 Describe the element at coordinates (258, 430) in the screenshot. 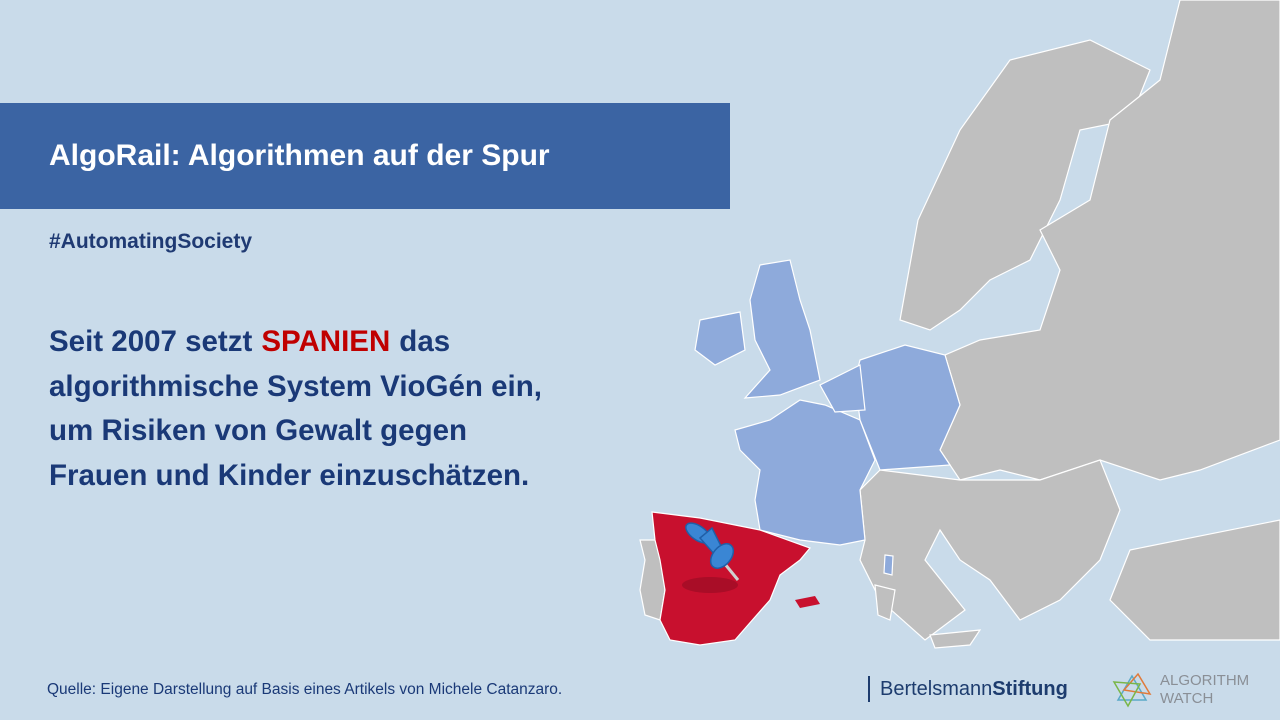

I see `body-line: um Risiken von Gewalt gegen` at that location.